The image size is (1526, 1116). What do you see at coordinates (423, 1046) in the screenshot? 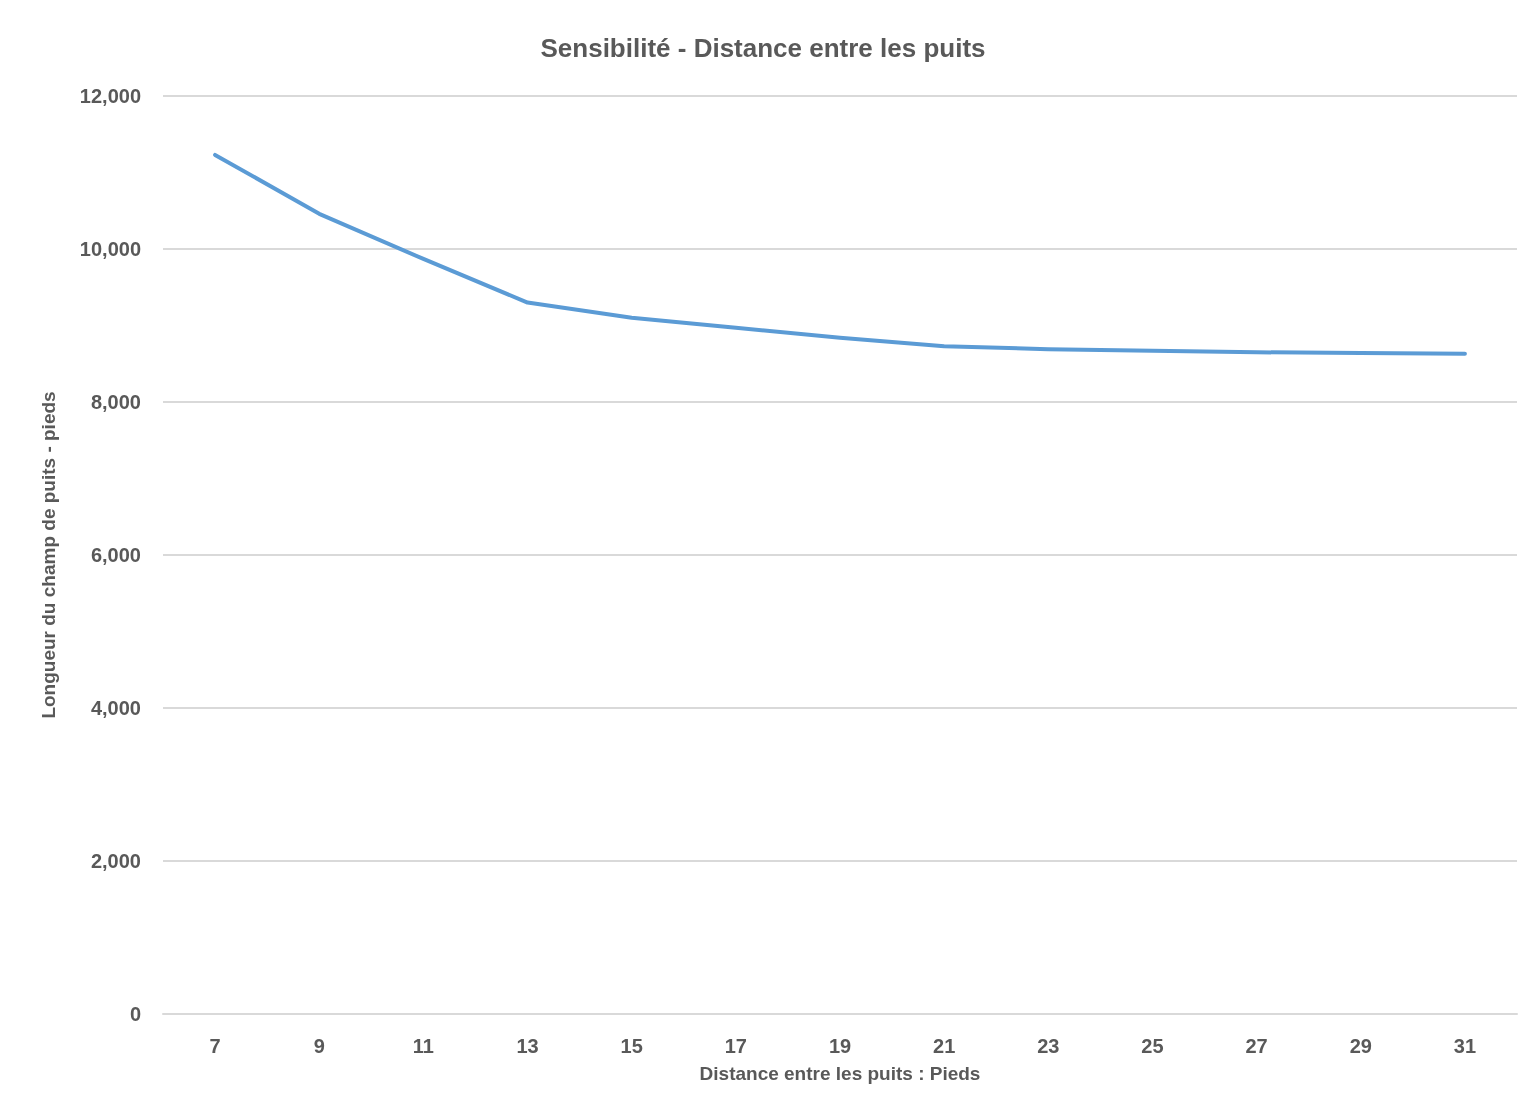
I see `x-tick-label: 11` at bounding box center [423, 1046].